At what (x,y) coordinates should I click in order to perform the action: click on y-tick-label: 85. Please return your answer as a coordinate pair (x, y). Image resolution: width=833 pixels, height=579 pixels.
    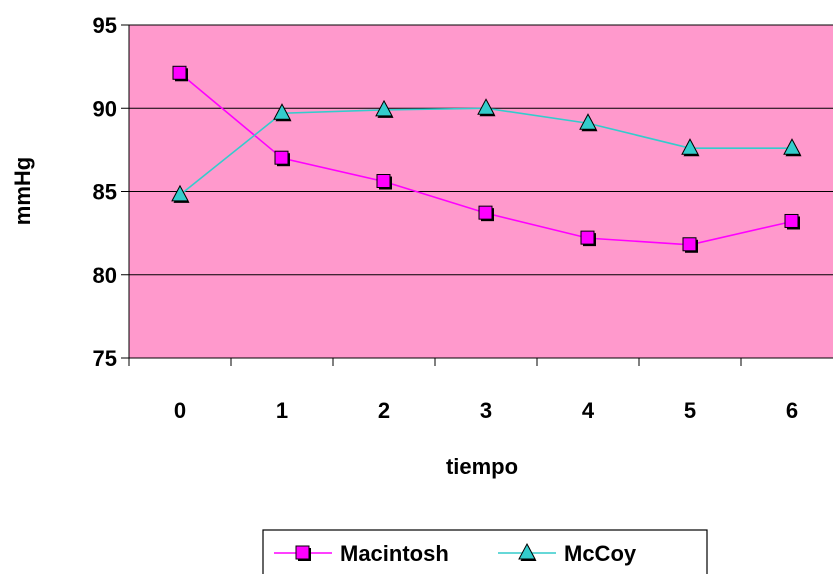
    Looking at the image, I should click on (105, 192).